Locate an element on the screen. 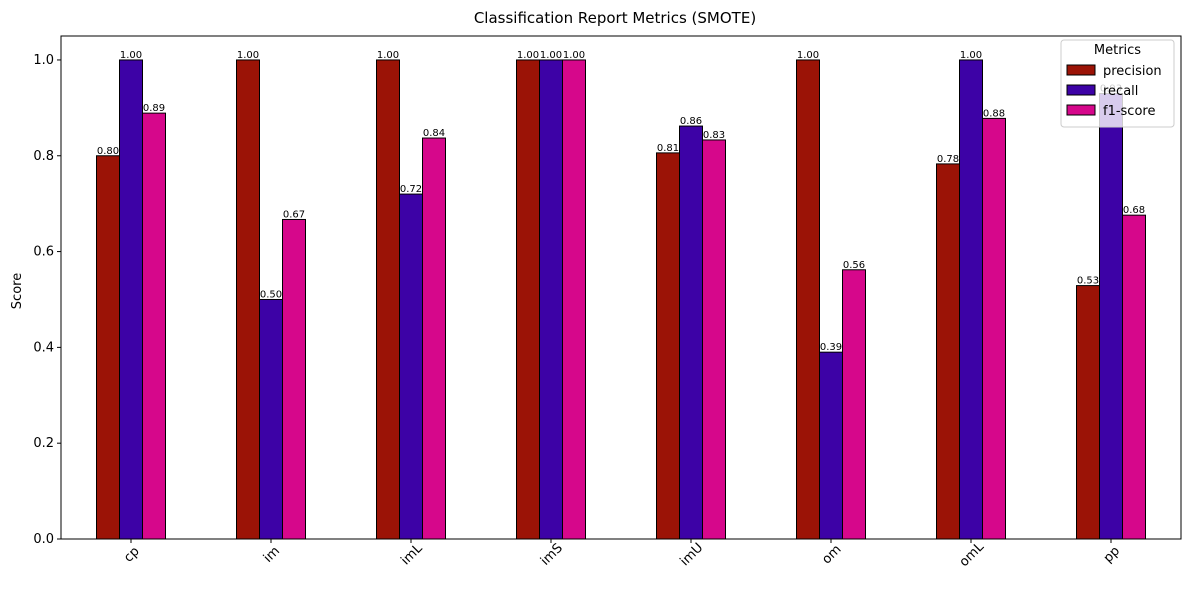  y-tick-label: 0.0 is located at coordinates (43, 539).